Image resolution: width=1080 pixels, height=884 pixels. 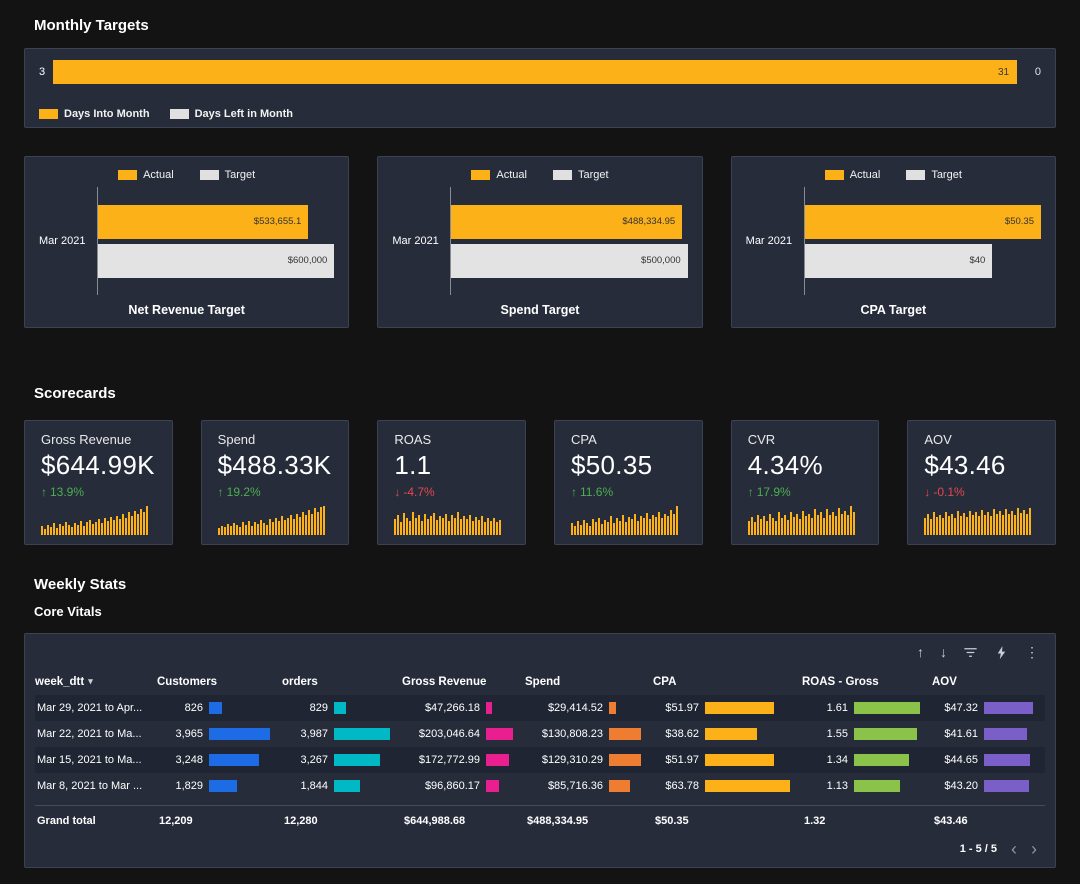 I want to click on metric-cell: 1.34, so click(x=867, y=760).